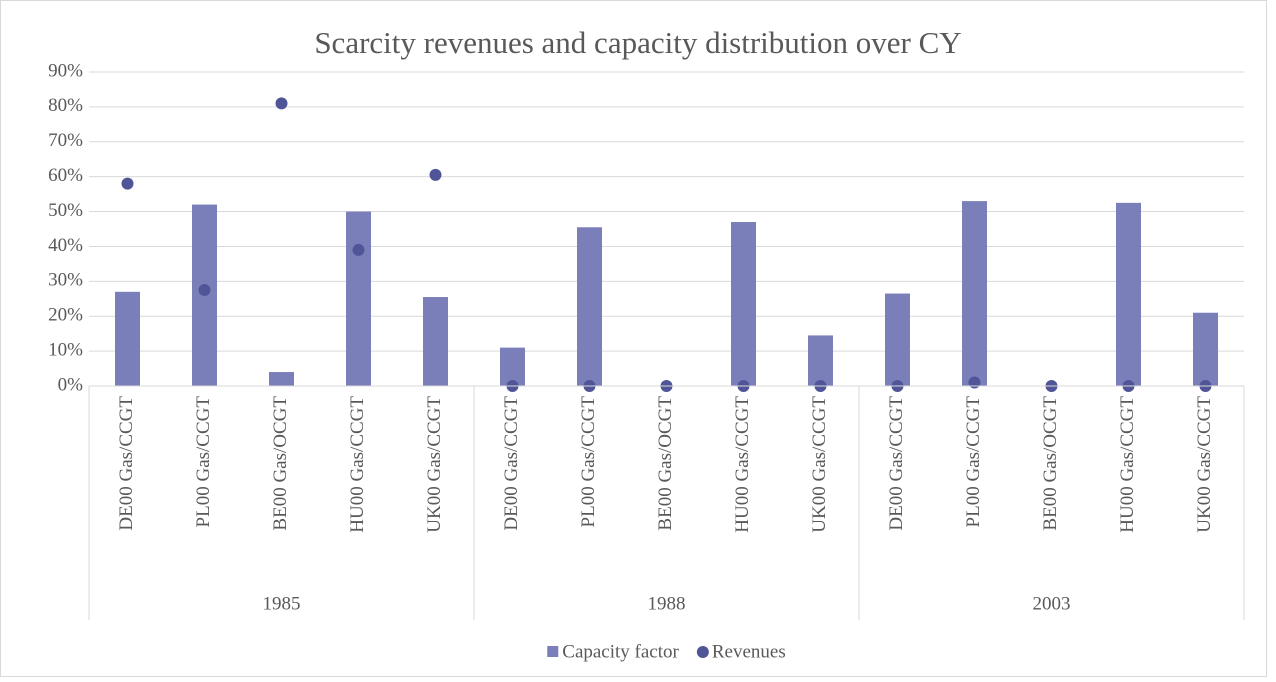 This screenshot has width=1276, height=682. Describe the element at coordinates (65, 105) in the screenshot. I see `y-tick-label: 80%` at that location.